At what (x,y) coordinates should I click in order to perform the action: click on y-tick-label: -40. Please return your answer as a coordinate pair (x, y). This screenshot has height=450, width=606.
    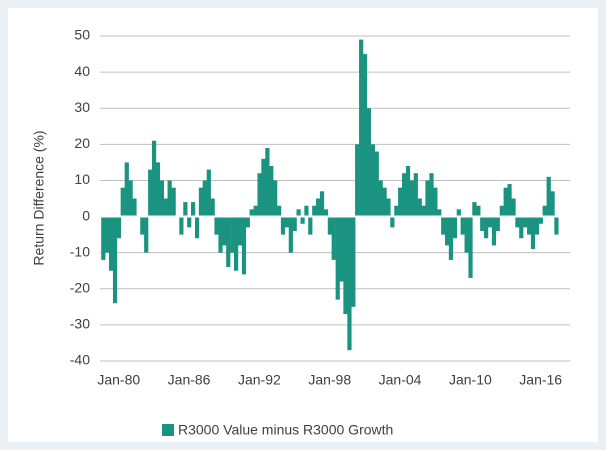
    Looking at the image, I should click on (80, 360).